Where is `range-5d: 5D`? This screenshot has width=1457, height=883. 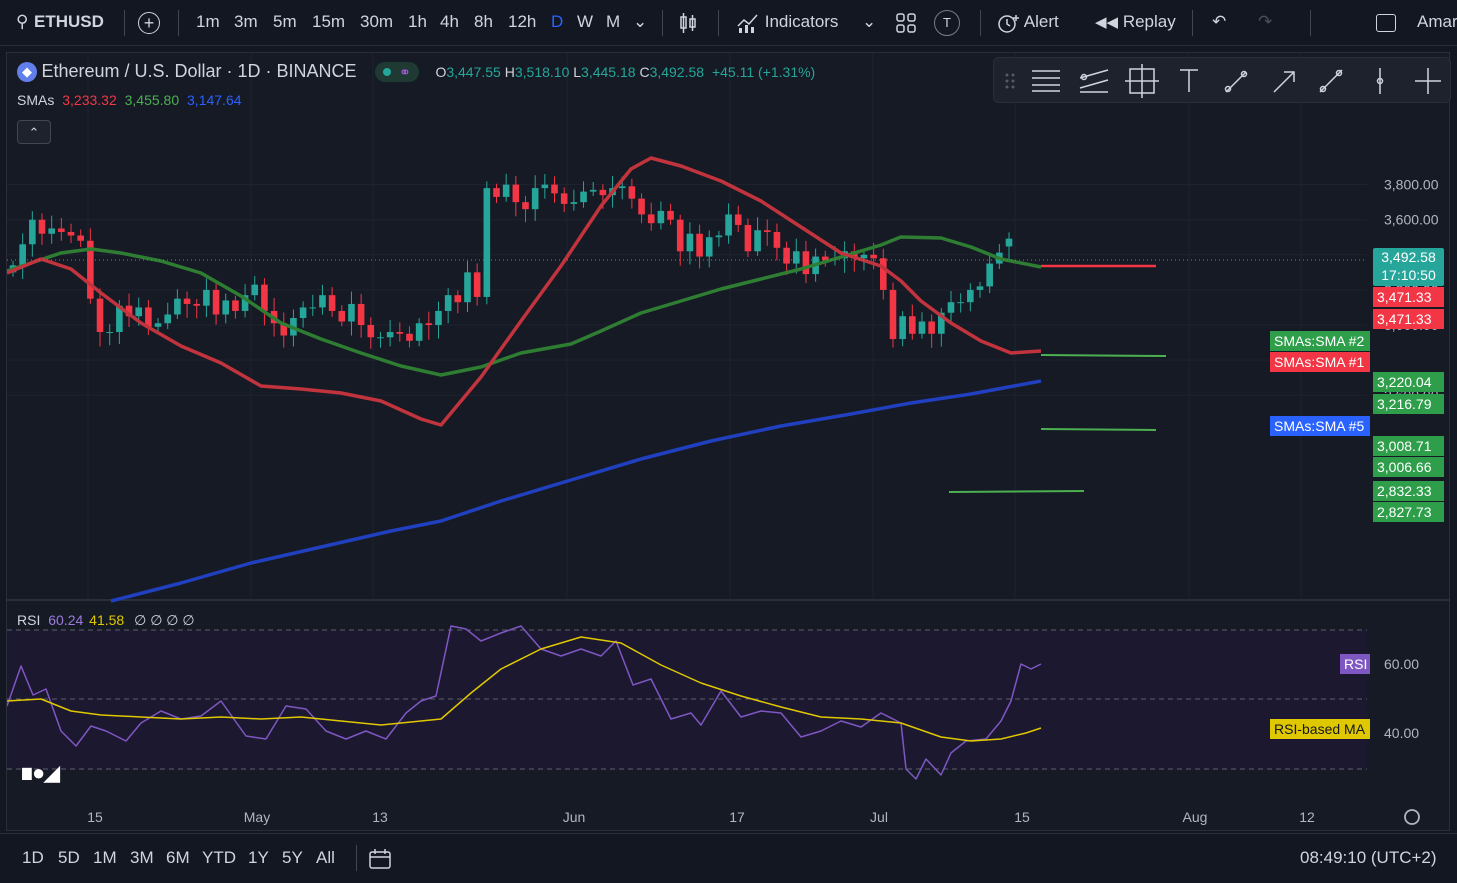 range-5d: 5D is located at coordinates (69, 857).